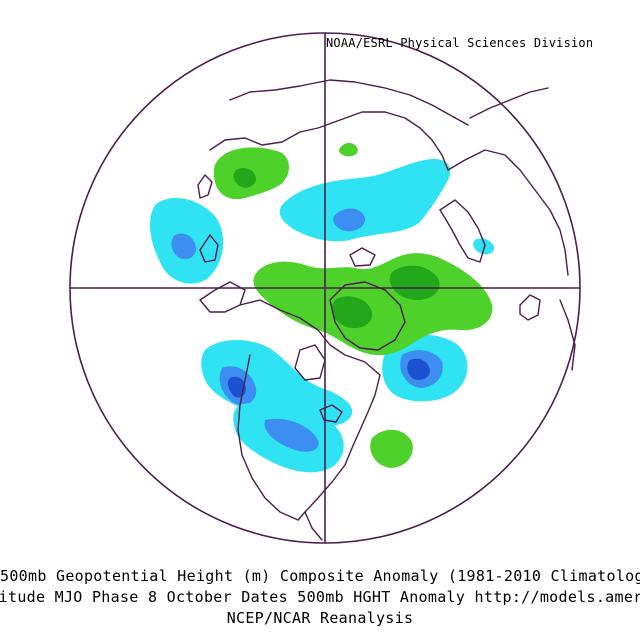  What do you see at coordinates (209, 248) in the screenshot?
I see `coastline-kamchatka` at bounding box center [209, 248].